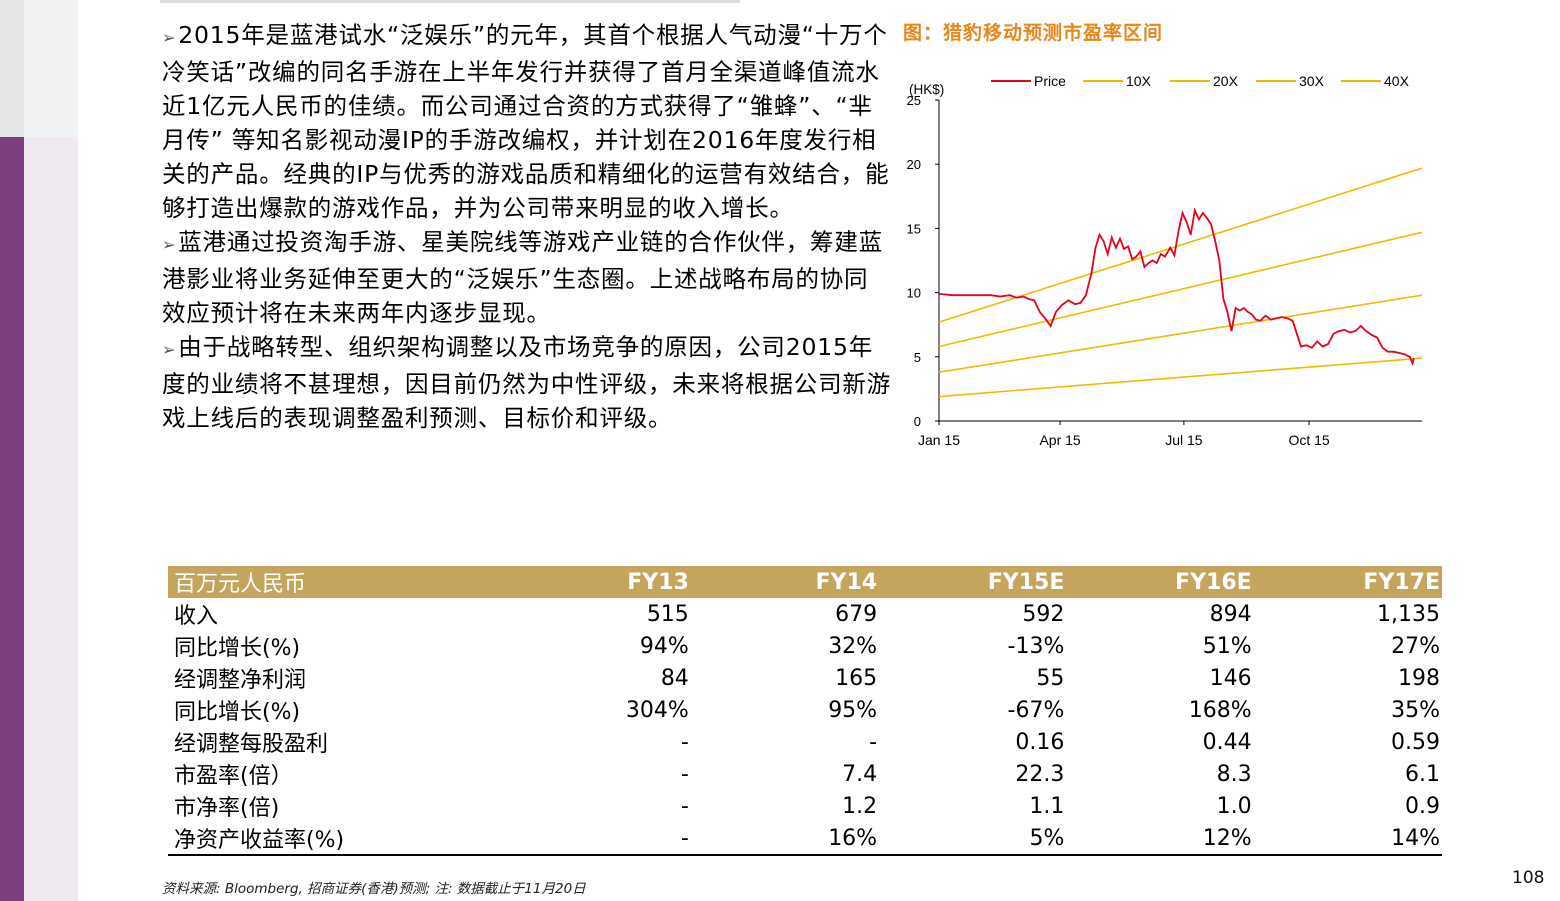 Image resolution: width=1560 pixels, height=901 pixels. Describe the element at coordinates (1397, 81) in the screenshot. I see `legend-label: 40X` at that location.